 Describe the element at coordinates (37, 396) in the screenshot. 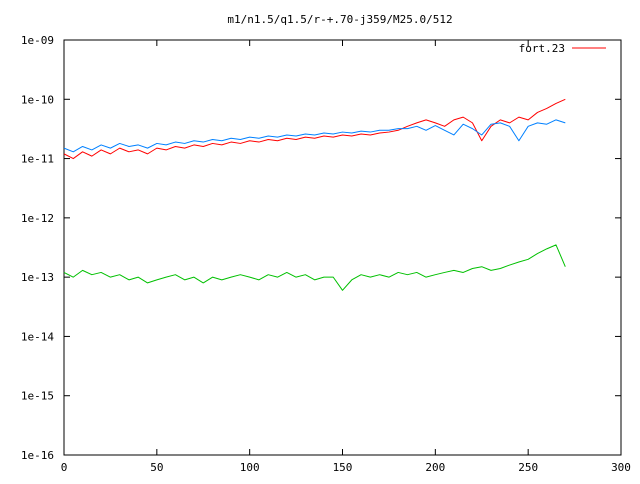

I see `y-tick-label: 1e-15` at that location.